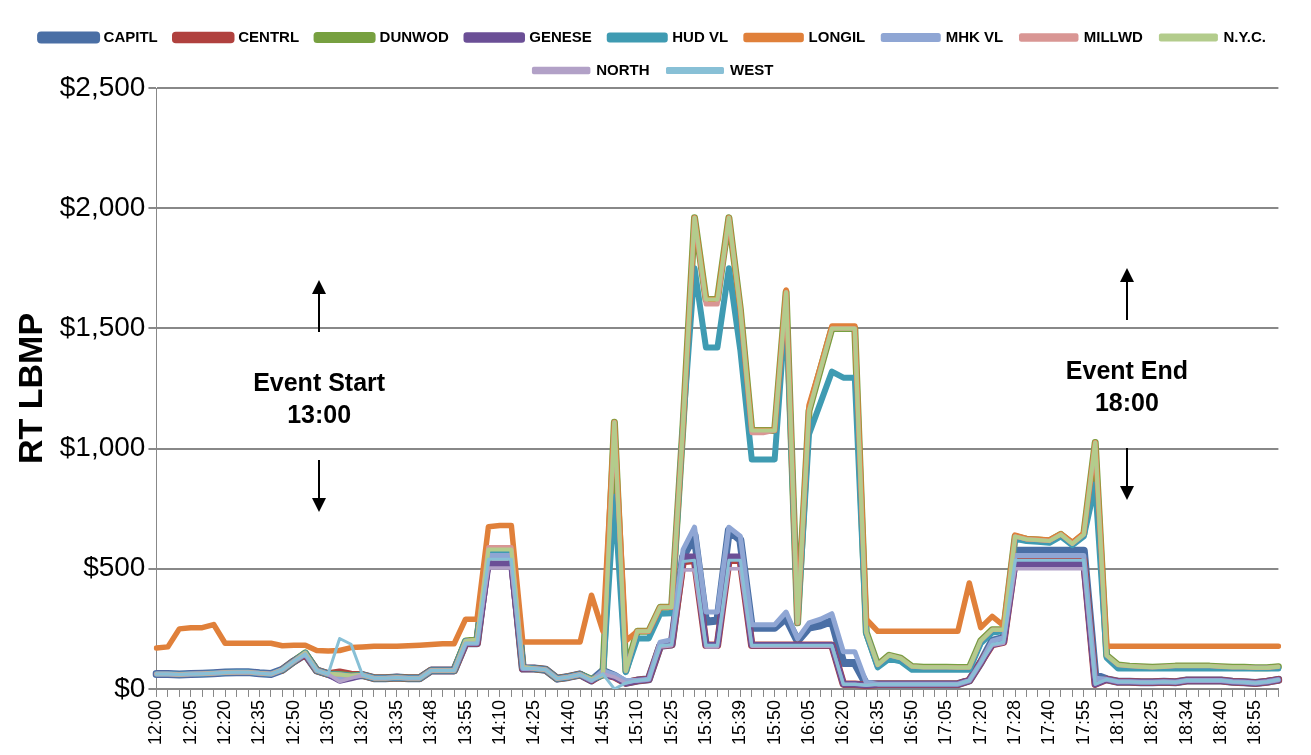  Describe the element at coordinates (258, 722) in the screenshot. I see `x-tick-label: 12:35` at that location.